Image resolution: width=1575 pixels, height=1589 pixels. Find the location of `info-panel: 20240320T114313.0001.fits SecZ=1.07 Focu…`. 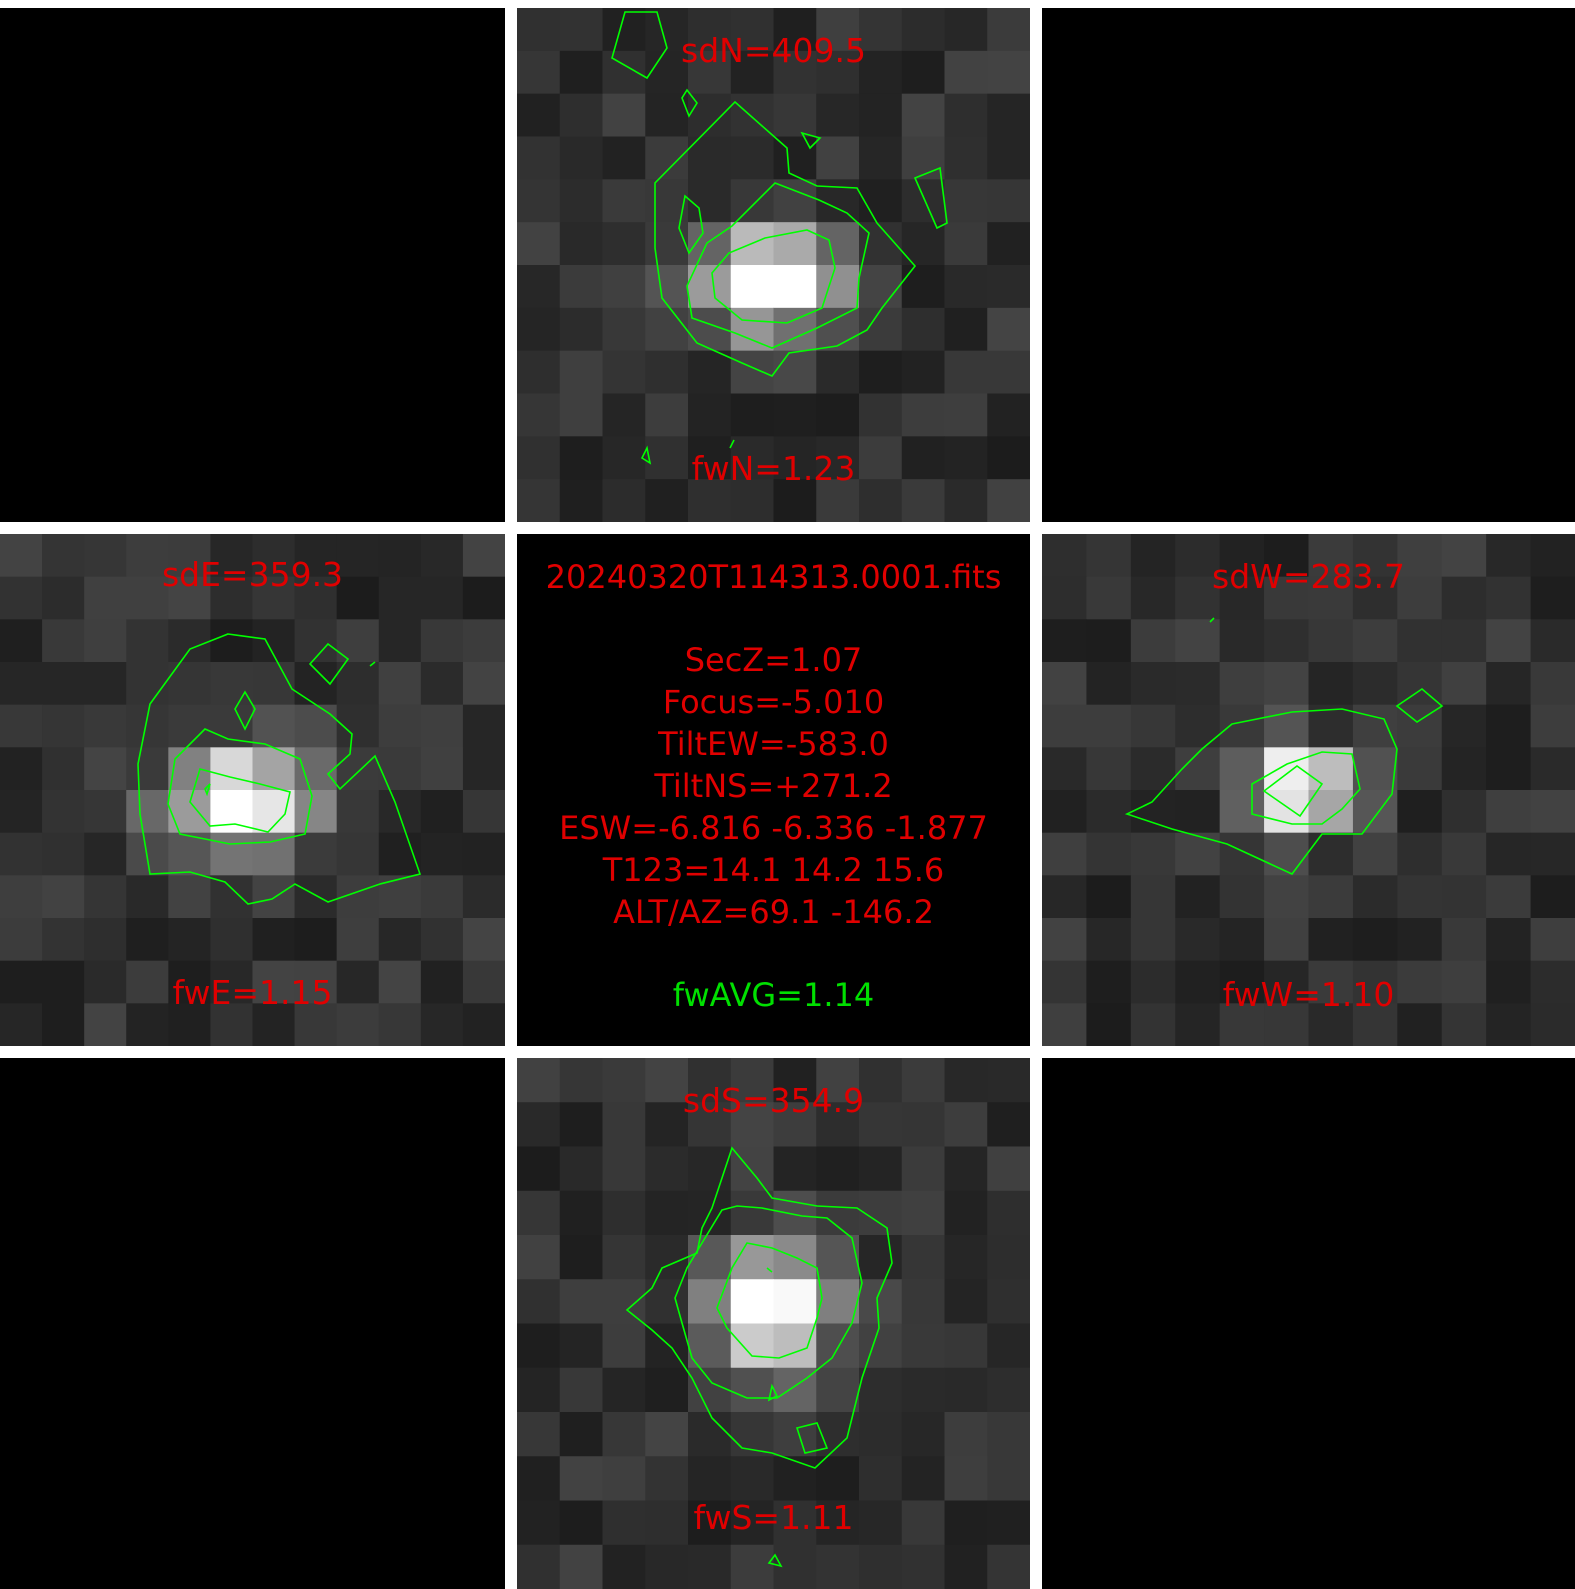

info-panel: 20240320T114313.0001.fits SecZ=1.07 Focu… is located at coordinates (773, 790).